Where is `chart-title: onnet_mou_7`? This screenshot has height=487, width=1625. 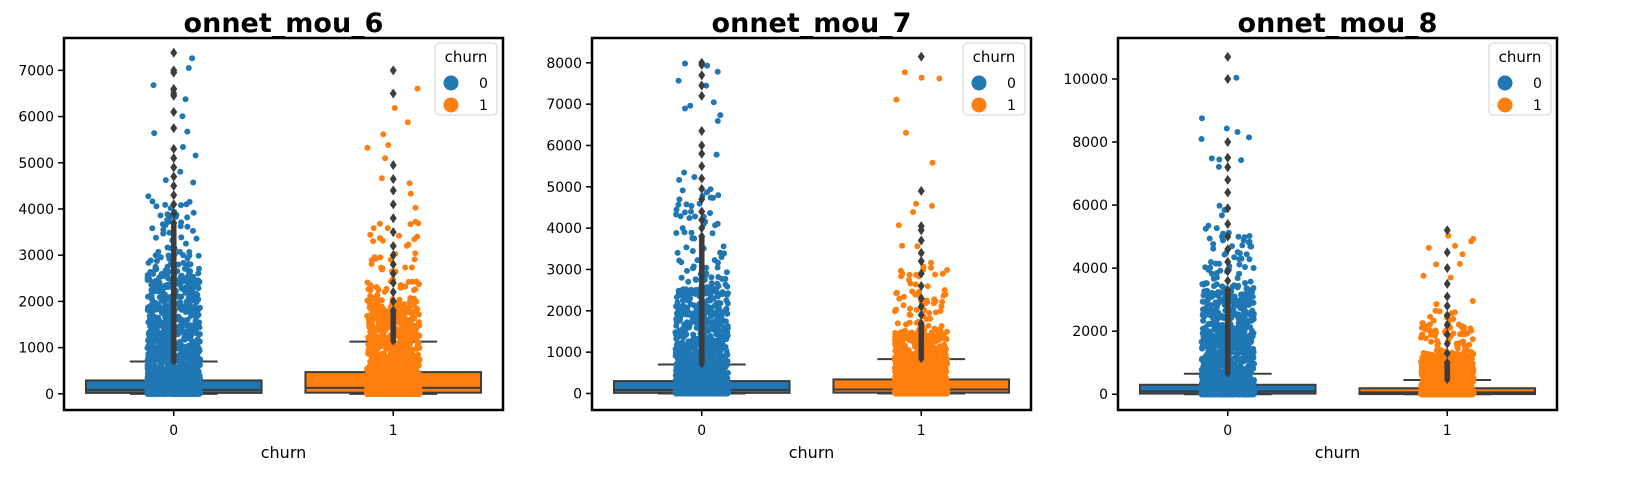 chart-title: onnet_mou_7 is located at coordinates (812, 23).